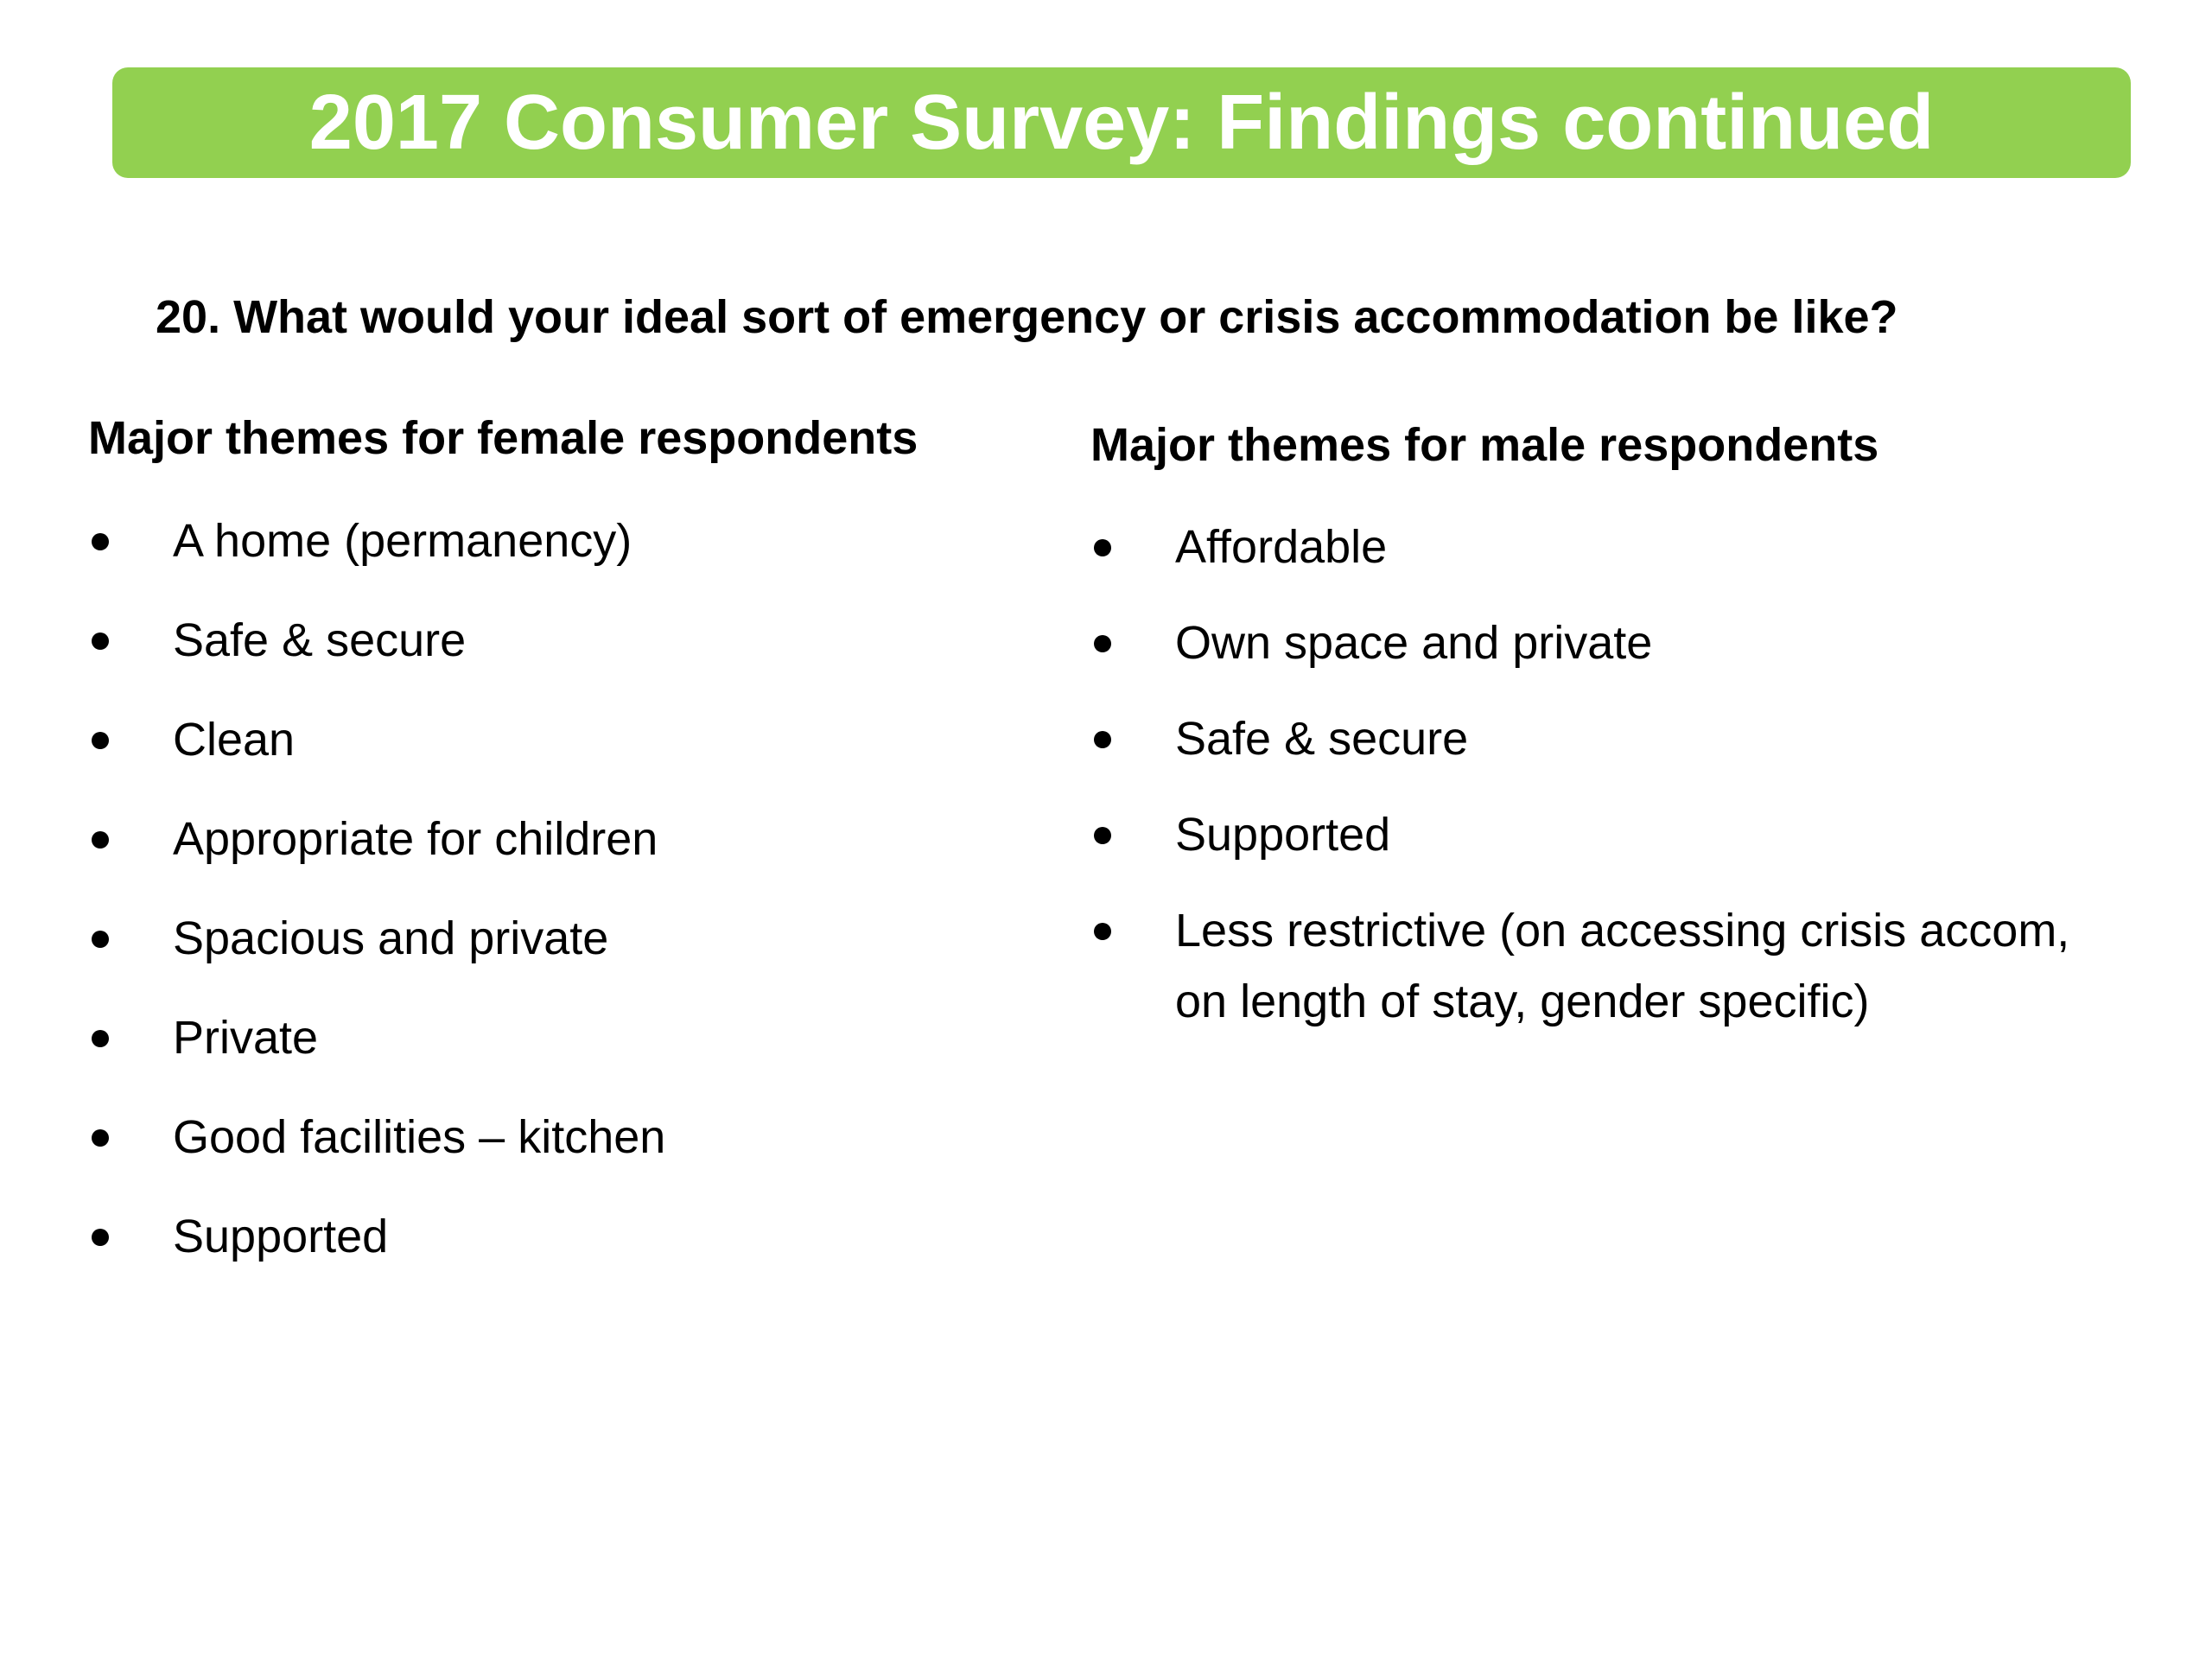  What do you see at coordinates (1608, 738) in the screenshot?
I see `male-theme-item: Safe & secure` at bounding box center [1608, 738].